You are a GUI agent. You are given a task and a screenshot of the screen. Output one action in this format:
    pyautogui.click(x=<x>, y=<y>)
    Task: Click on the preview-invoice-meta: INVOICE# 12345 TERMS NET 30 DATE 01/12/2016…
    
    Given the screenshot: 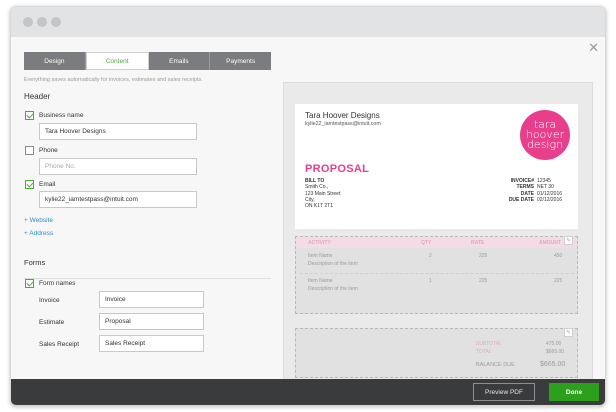 What is the action you would take?
    pyautogui.click(x=535, y=190)
    